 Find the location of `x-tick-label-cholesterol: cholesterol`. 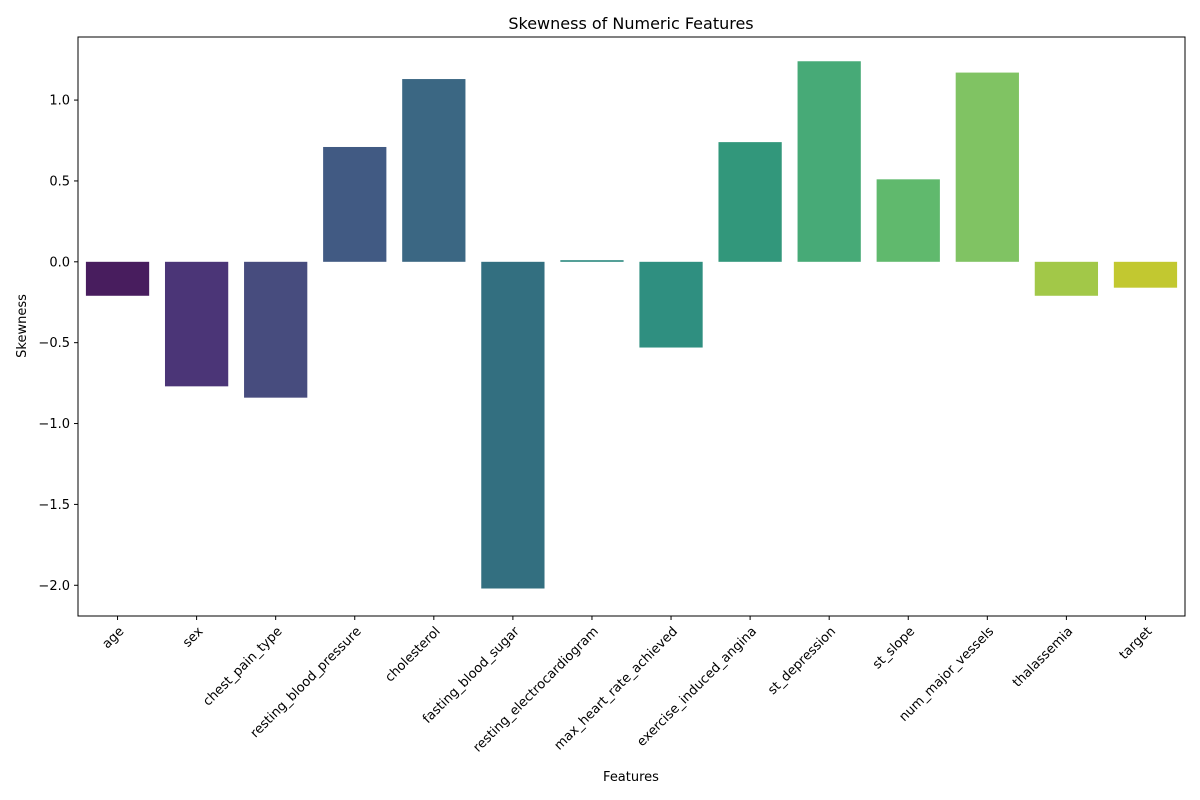

x-tick-label-cholesterol: cholesterol is located at coordinates (413, 654).